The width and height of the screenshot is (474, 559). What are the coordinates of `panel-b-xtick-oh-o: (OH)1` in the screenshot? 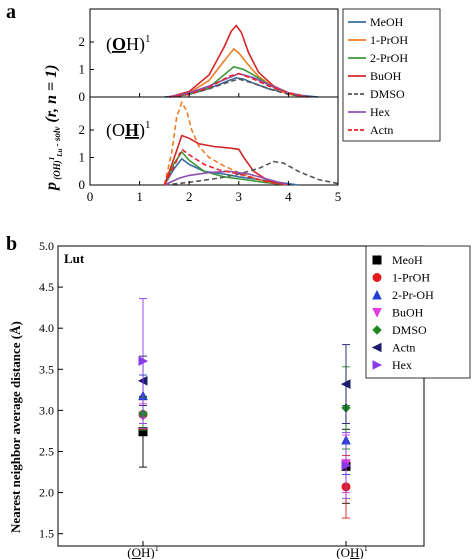 It's located at (142, 551).